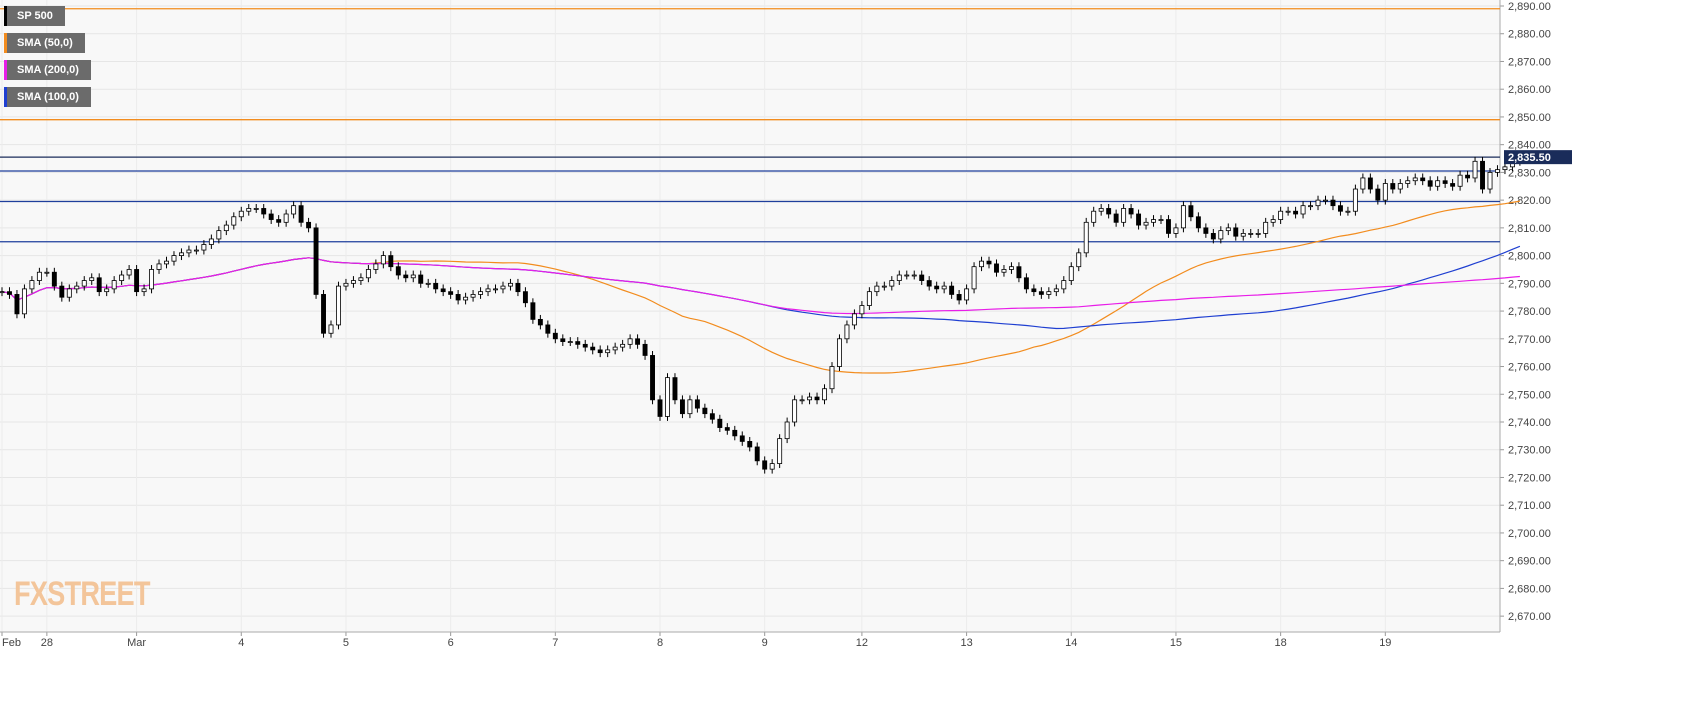 This screenshot has width=1707, height=712. Describe the element at coordinates (1529, 312) in the screenshot. I see `y-tick-label: 2,780.00` at that location.